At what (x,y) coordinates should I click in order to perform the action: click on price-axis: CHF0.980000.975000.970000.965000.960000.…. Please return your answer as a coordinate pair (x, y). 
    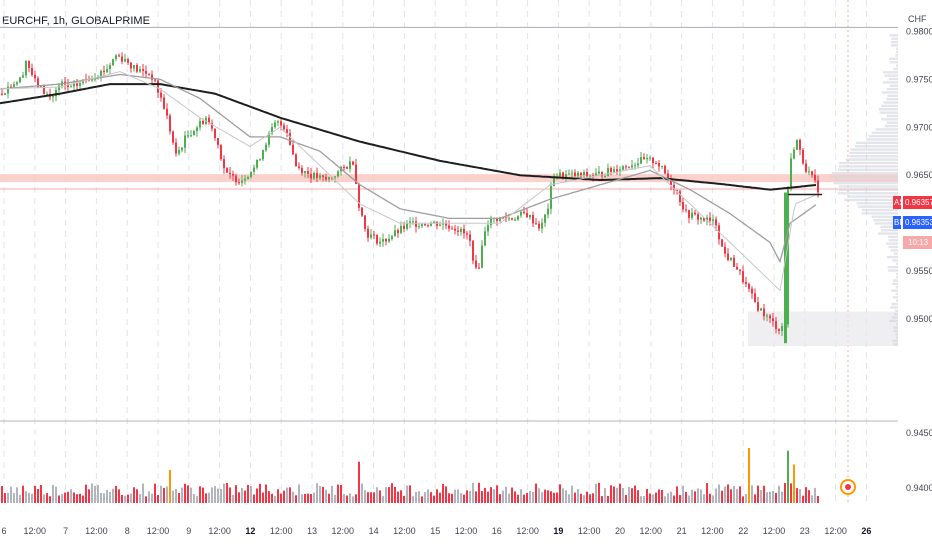
    Looking at the image, I should click on (915, 275).